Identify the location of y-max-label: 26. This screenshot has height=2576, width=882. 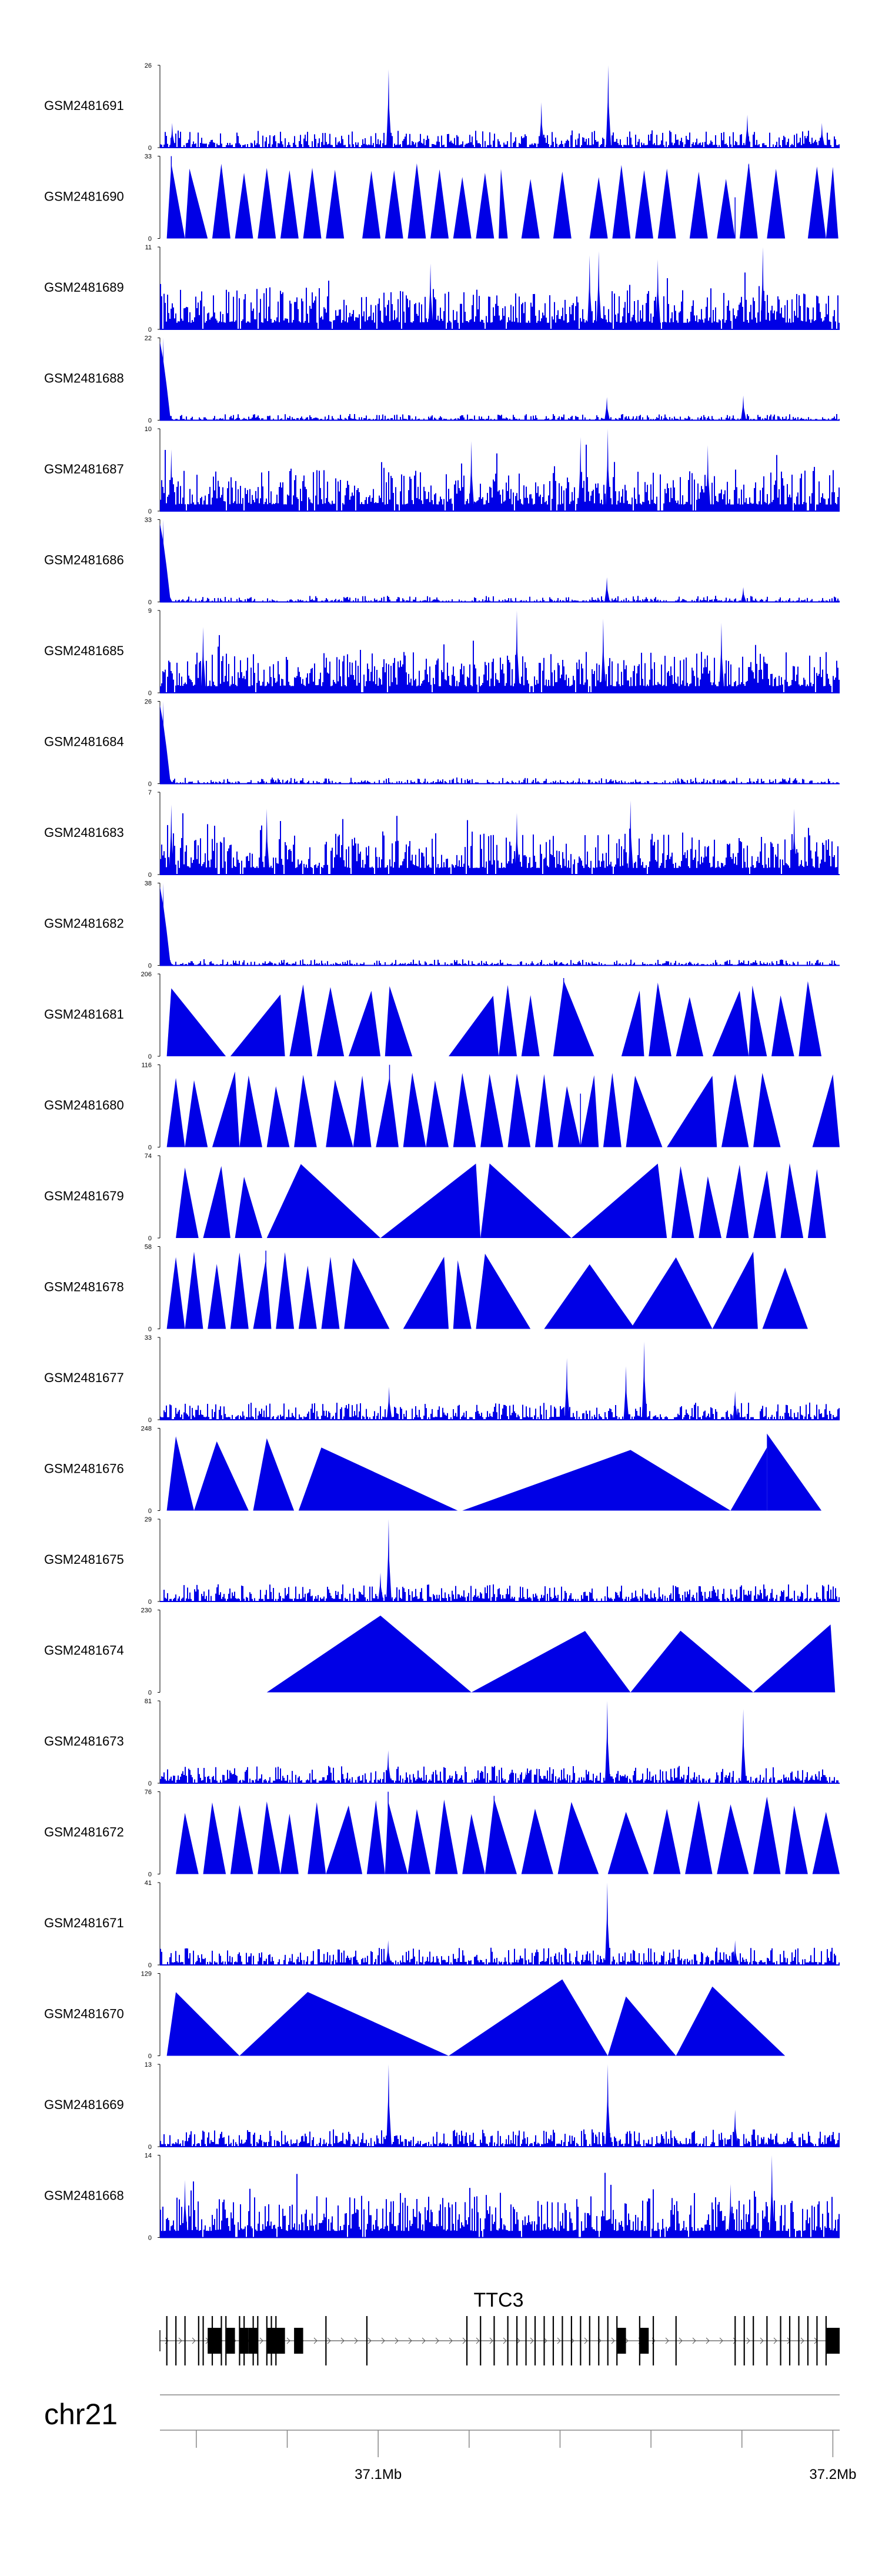
(148, 65).